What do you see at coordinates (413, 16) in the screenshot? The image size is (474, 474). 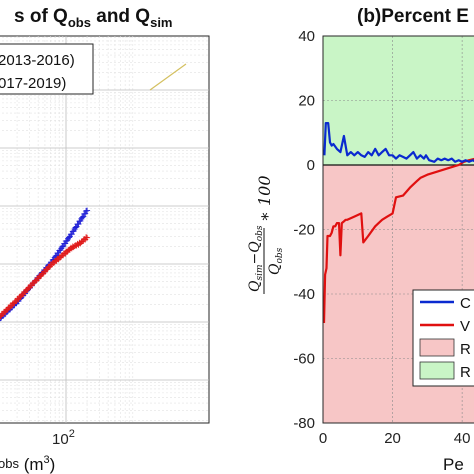 I see `right-title: (b)Percent E` at bounding box center [413, 16].